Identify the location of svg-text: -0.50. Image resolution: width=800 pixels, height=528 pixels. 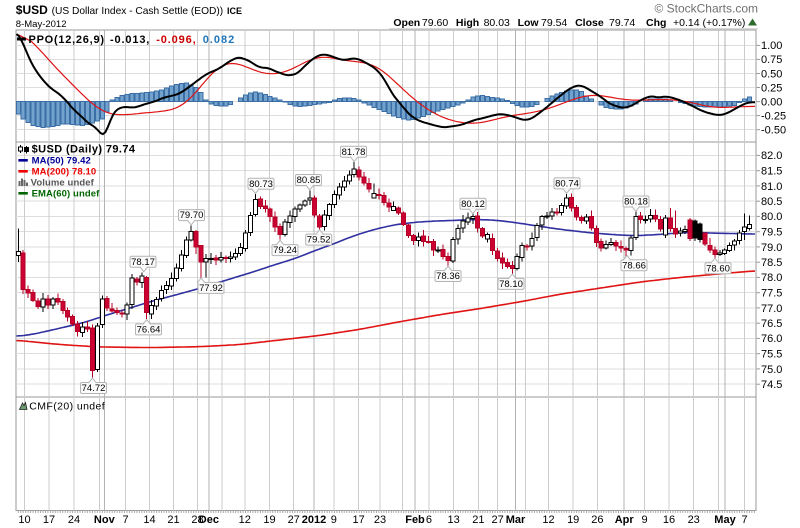
(773, 131).